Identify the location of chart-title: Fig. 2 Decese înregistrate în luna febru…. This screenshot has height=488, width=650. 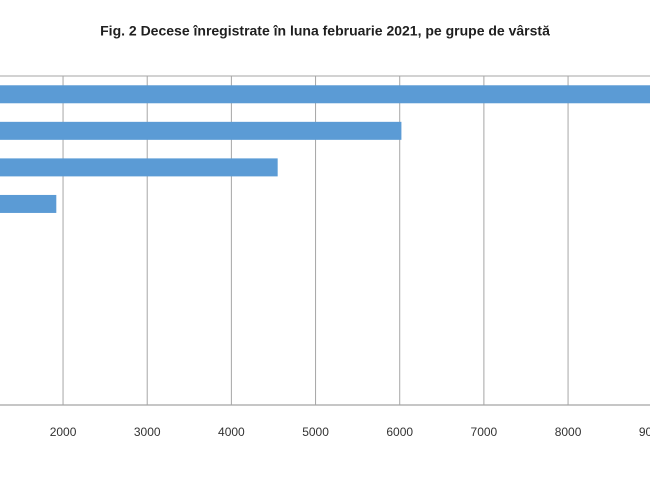
(325, 31).